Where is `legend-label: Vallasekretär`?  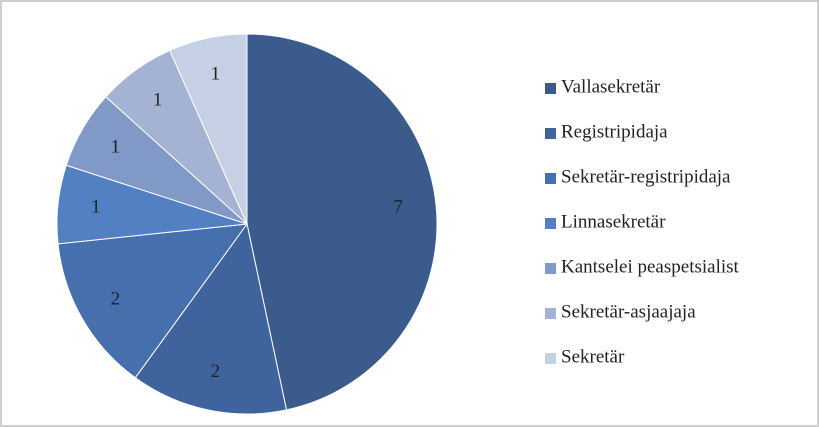
legend-label: Vallasekretär is located at coordinates (611, 86).